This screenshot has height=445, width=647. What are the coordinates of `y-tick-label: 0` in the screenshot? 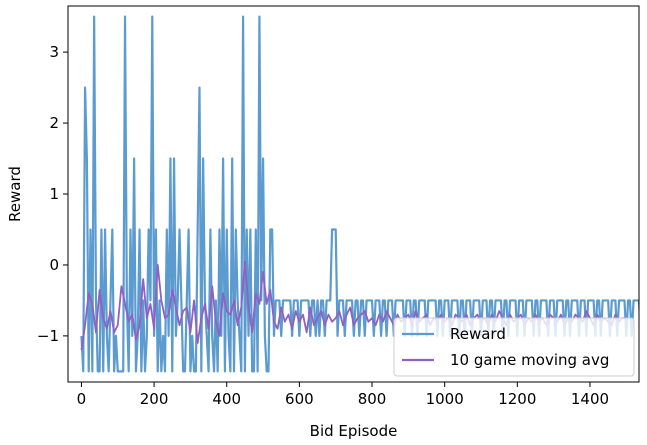 It's located at (54, 265).